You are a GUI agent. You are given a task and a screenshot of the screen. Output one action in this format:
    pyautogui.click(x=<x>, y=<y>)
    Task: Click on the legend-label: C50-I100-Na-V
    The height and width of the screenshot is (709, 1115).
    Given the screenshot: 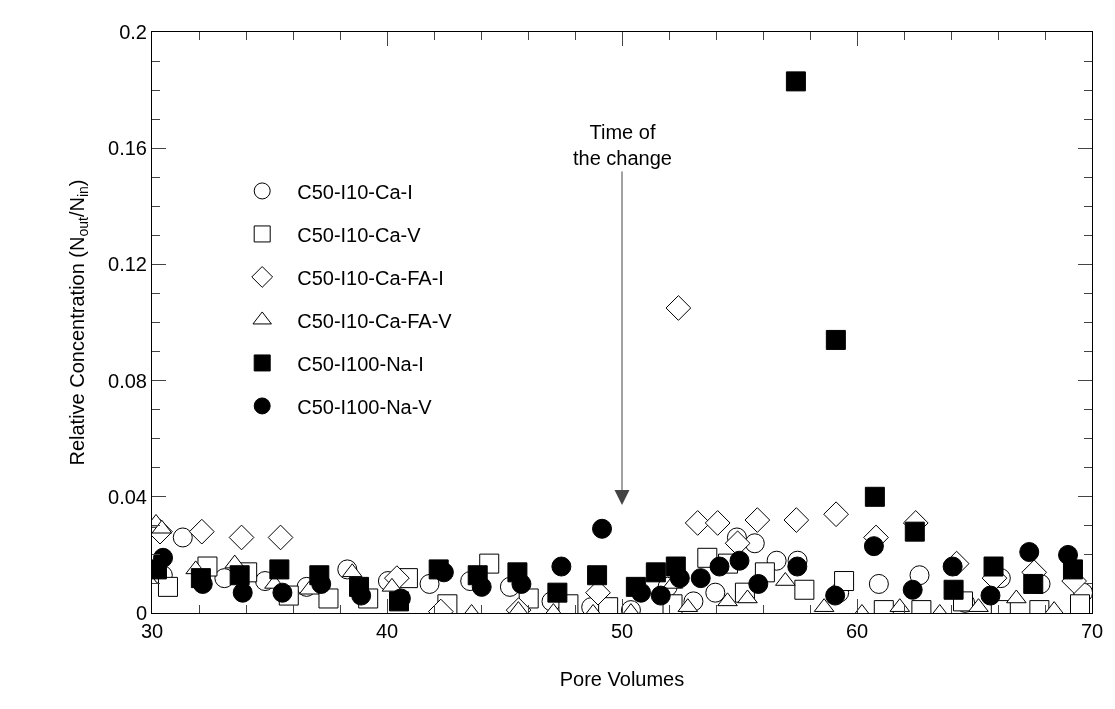 What is the action you would take?
    pyautogui.click(x=365, y=406)
    